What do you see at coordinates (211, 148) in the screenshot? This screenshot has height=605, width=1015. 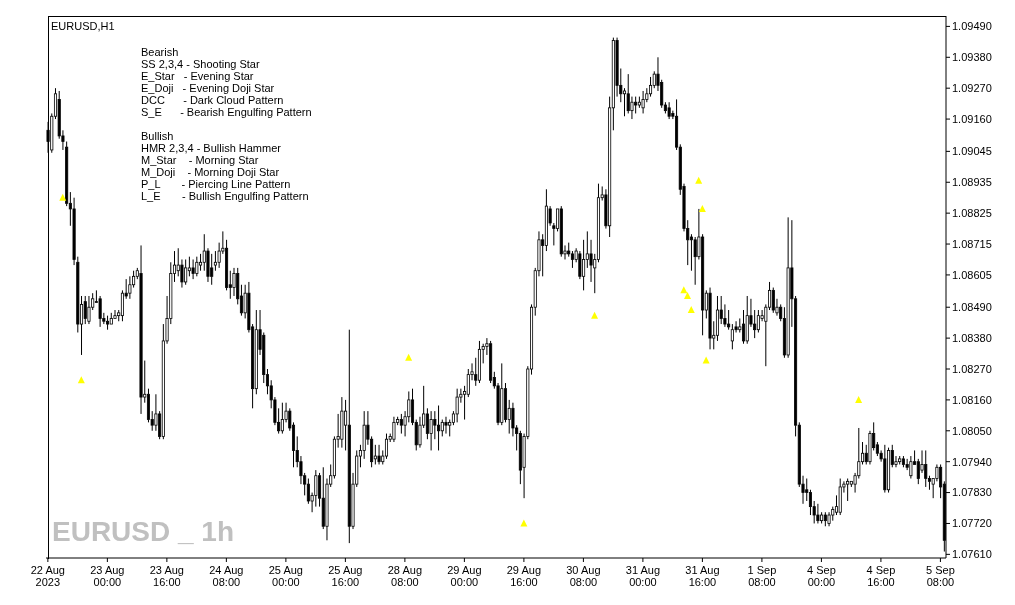 I see `annotation: HMR 2,3,4 - Bullish Hammer` at bounding box center [211, 148].